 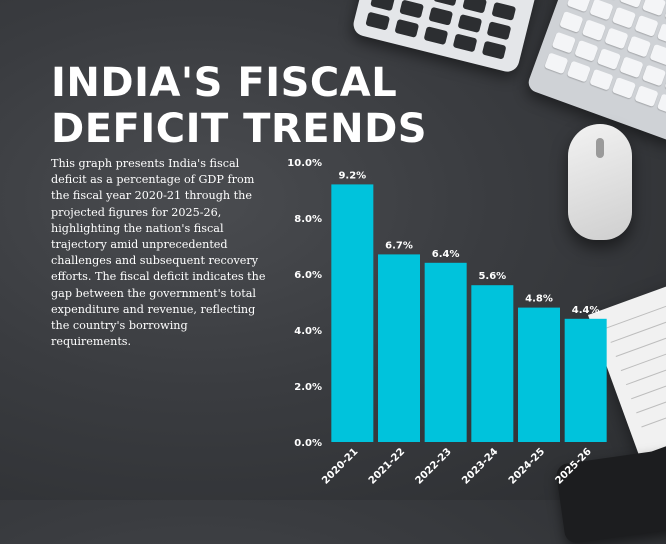 What do you see at coordinates (239, 129) in the screenshot?
I see `title-line-2: DEFICIT TRENDS` at bounding box center [239, 129].